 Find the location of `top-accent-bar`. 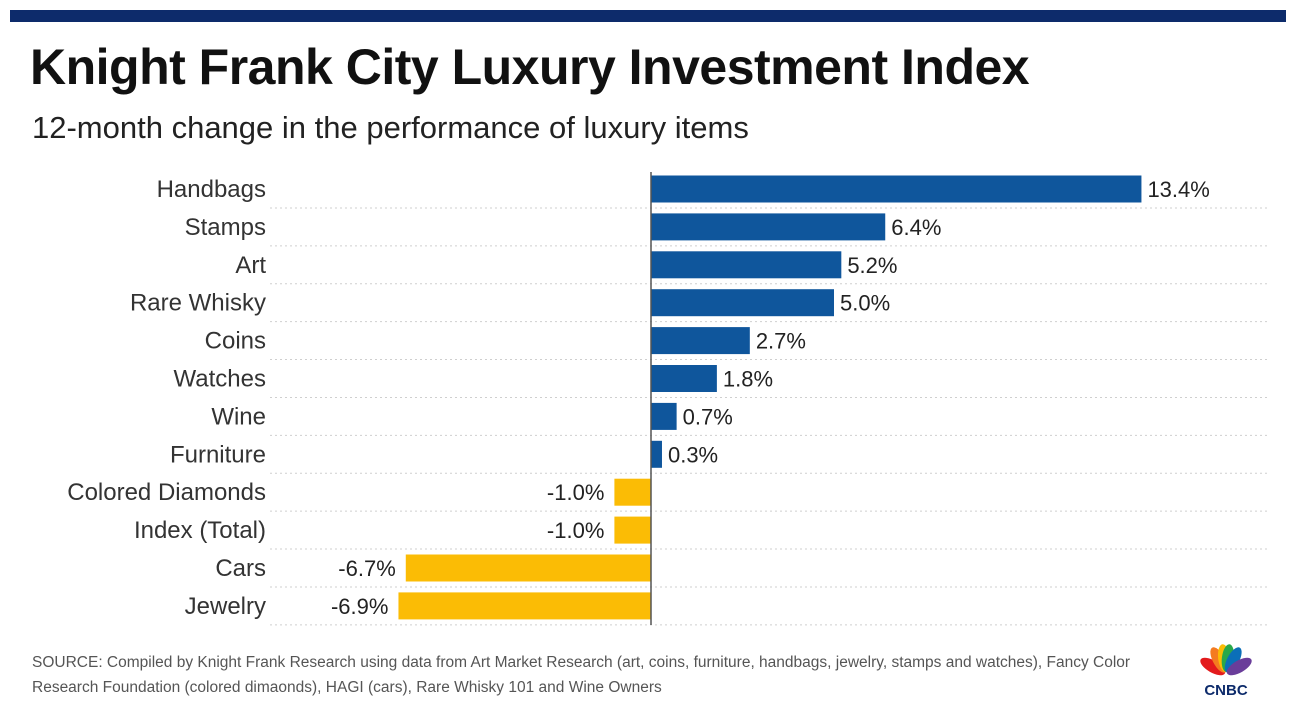

top-accent-bar is located at coordinates (648, 16).